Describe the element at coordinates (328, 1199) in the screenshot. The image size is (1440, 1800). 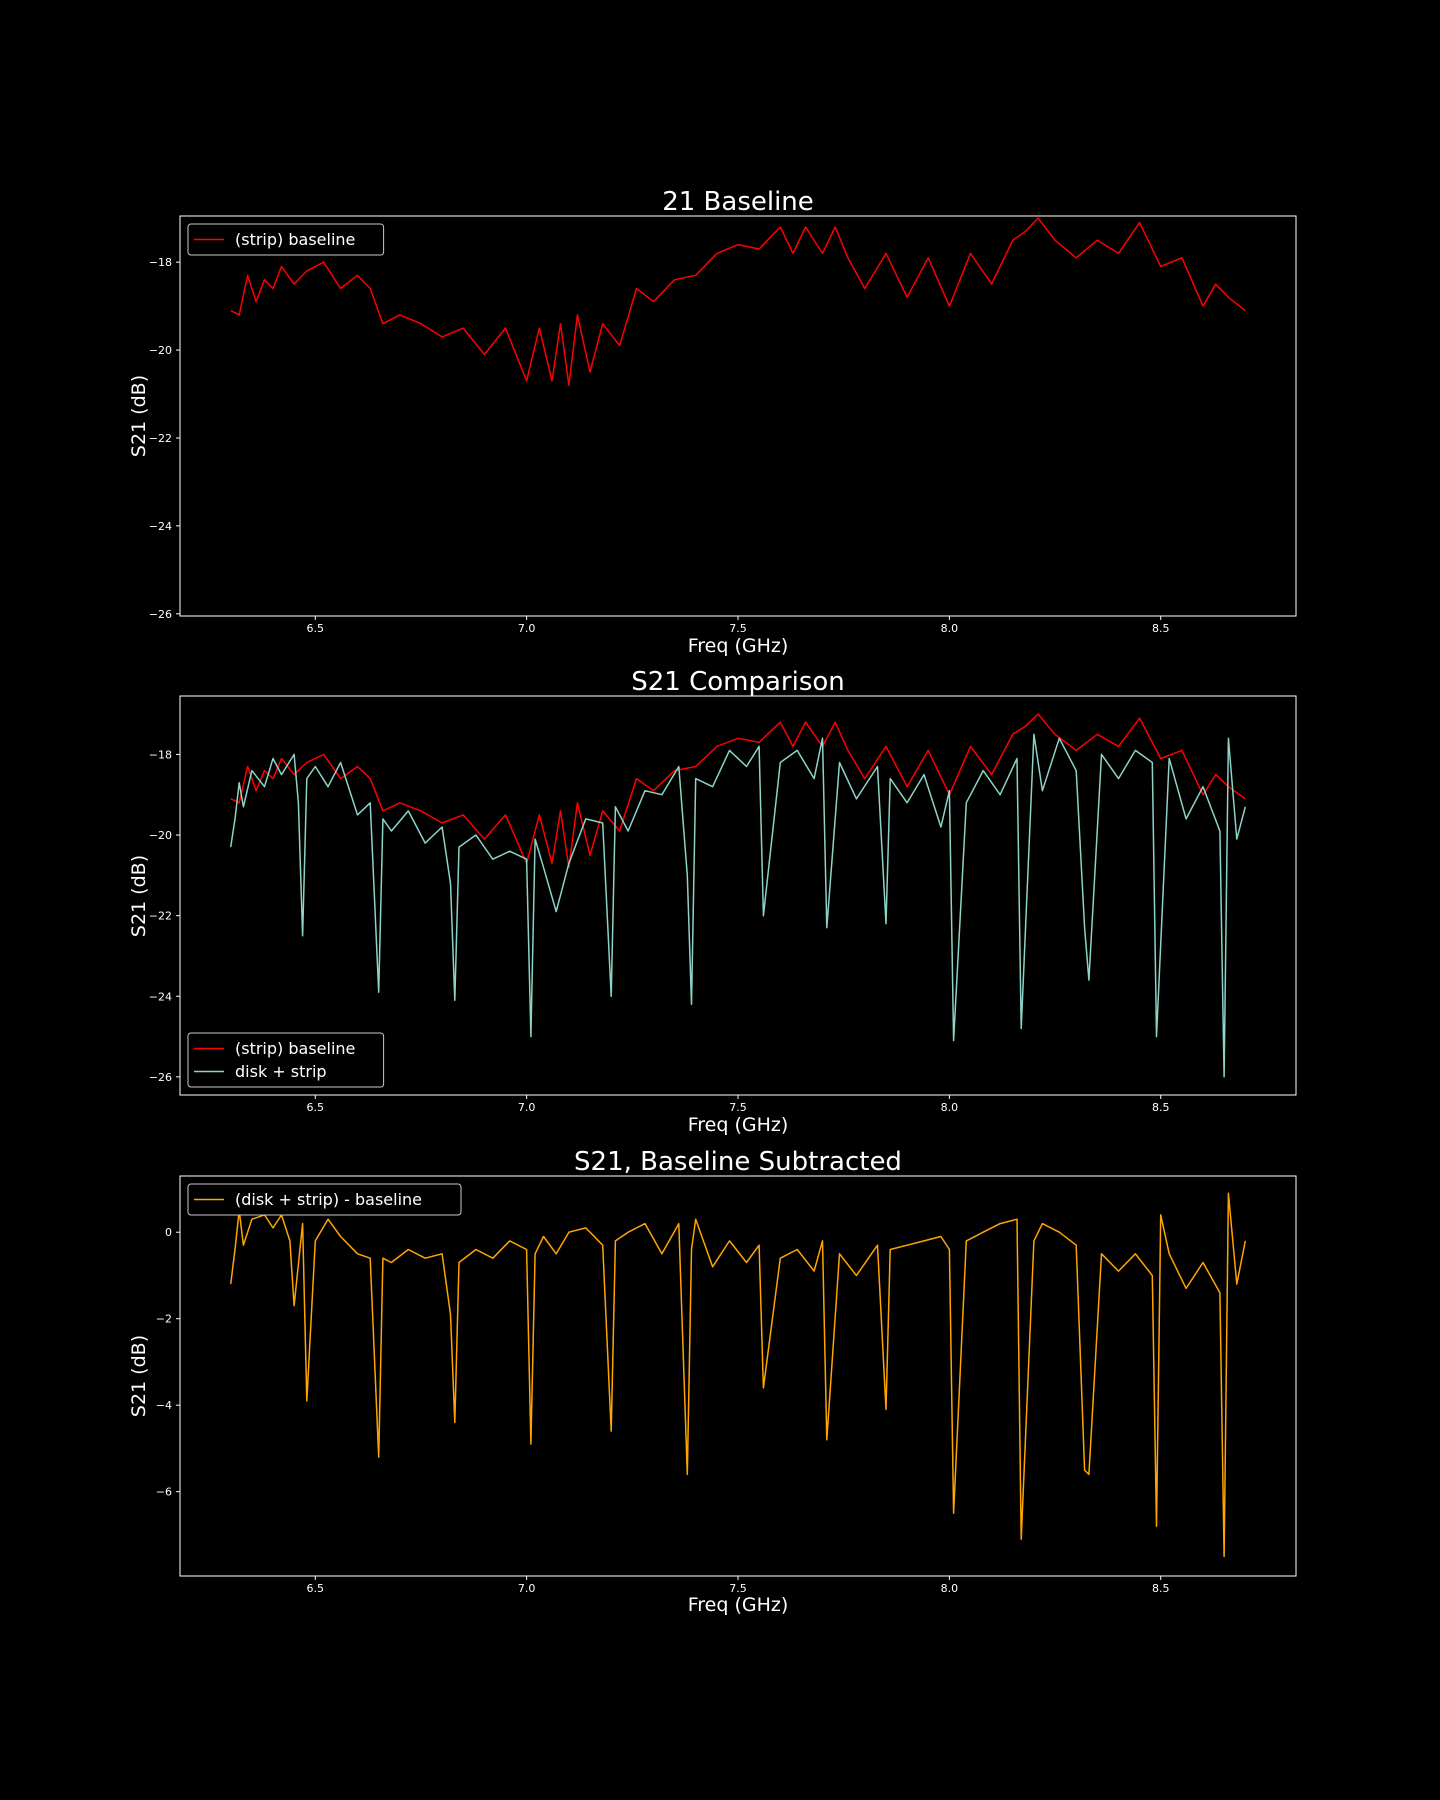
I see `legend-entry-label: (disk + strip) - baseline` at that location.